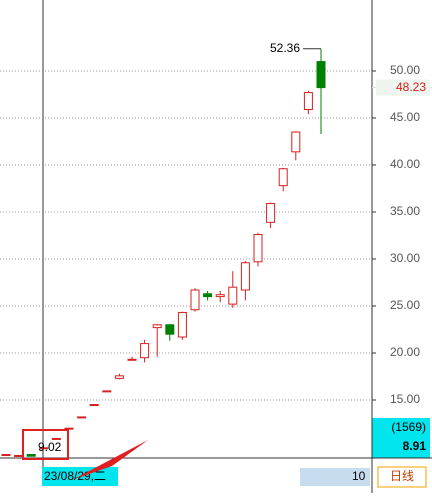 This screenshot has width=432, height=498. What do you see at coordinates (50, 447) in the screenshot?
I see `low-label: 9.02` at bounding box center [50, 447].